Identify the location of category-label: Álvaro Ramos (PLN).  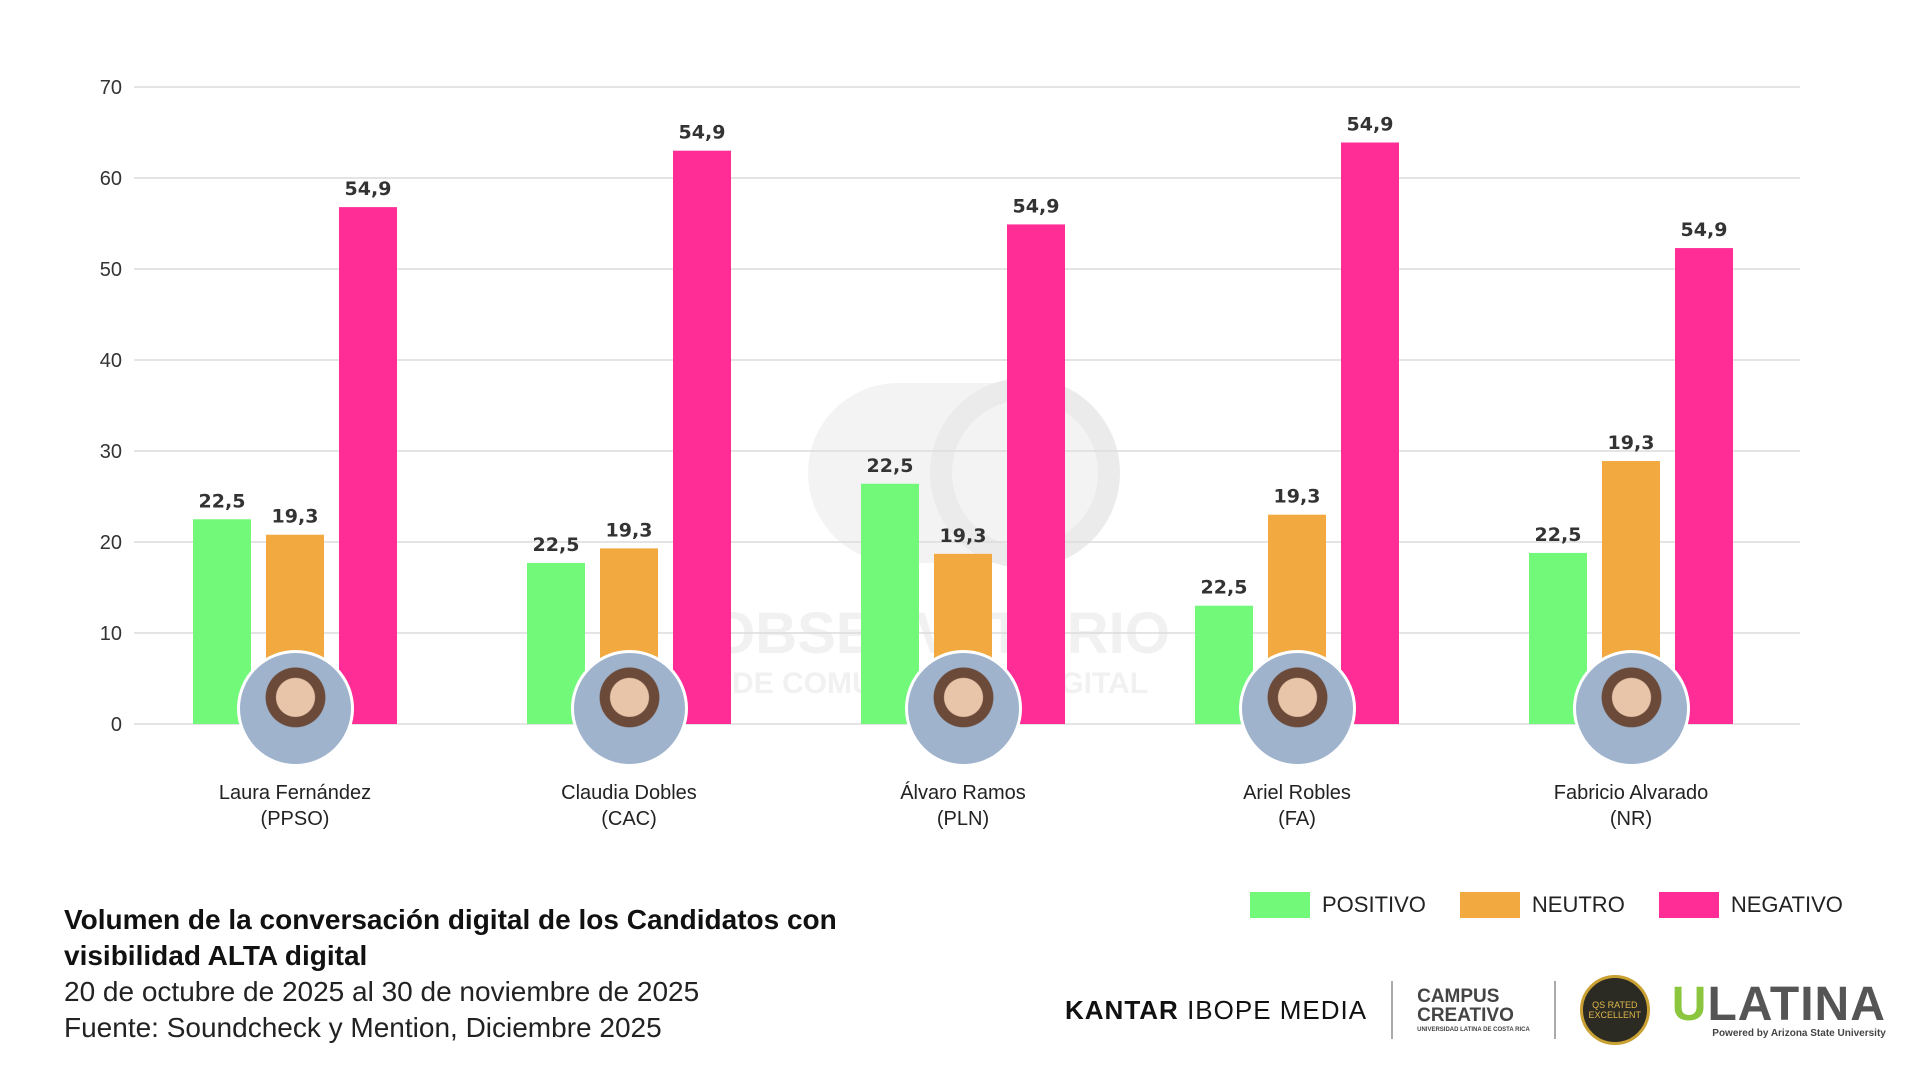
(963, 806).